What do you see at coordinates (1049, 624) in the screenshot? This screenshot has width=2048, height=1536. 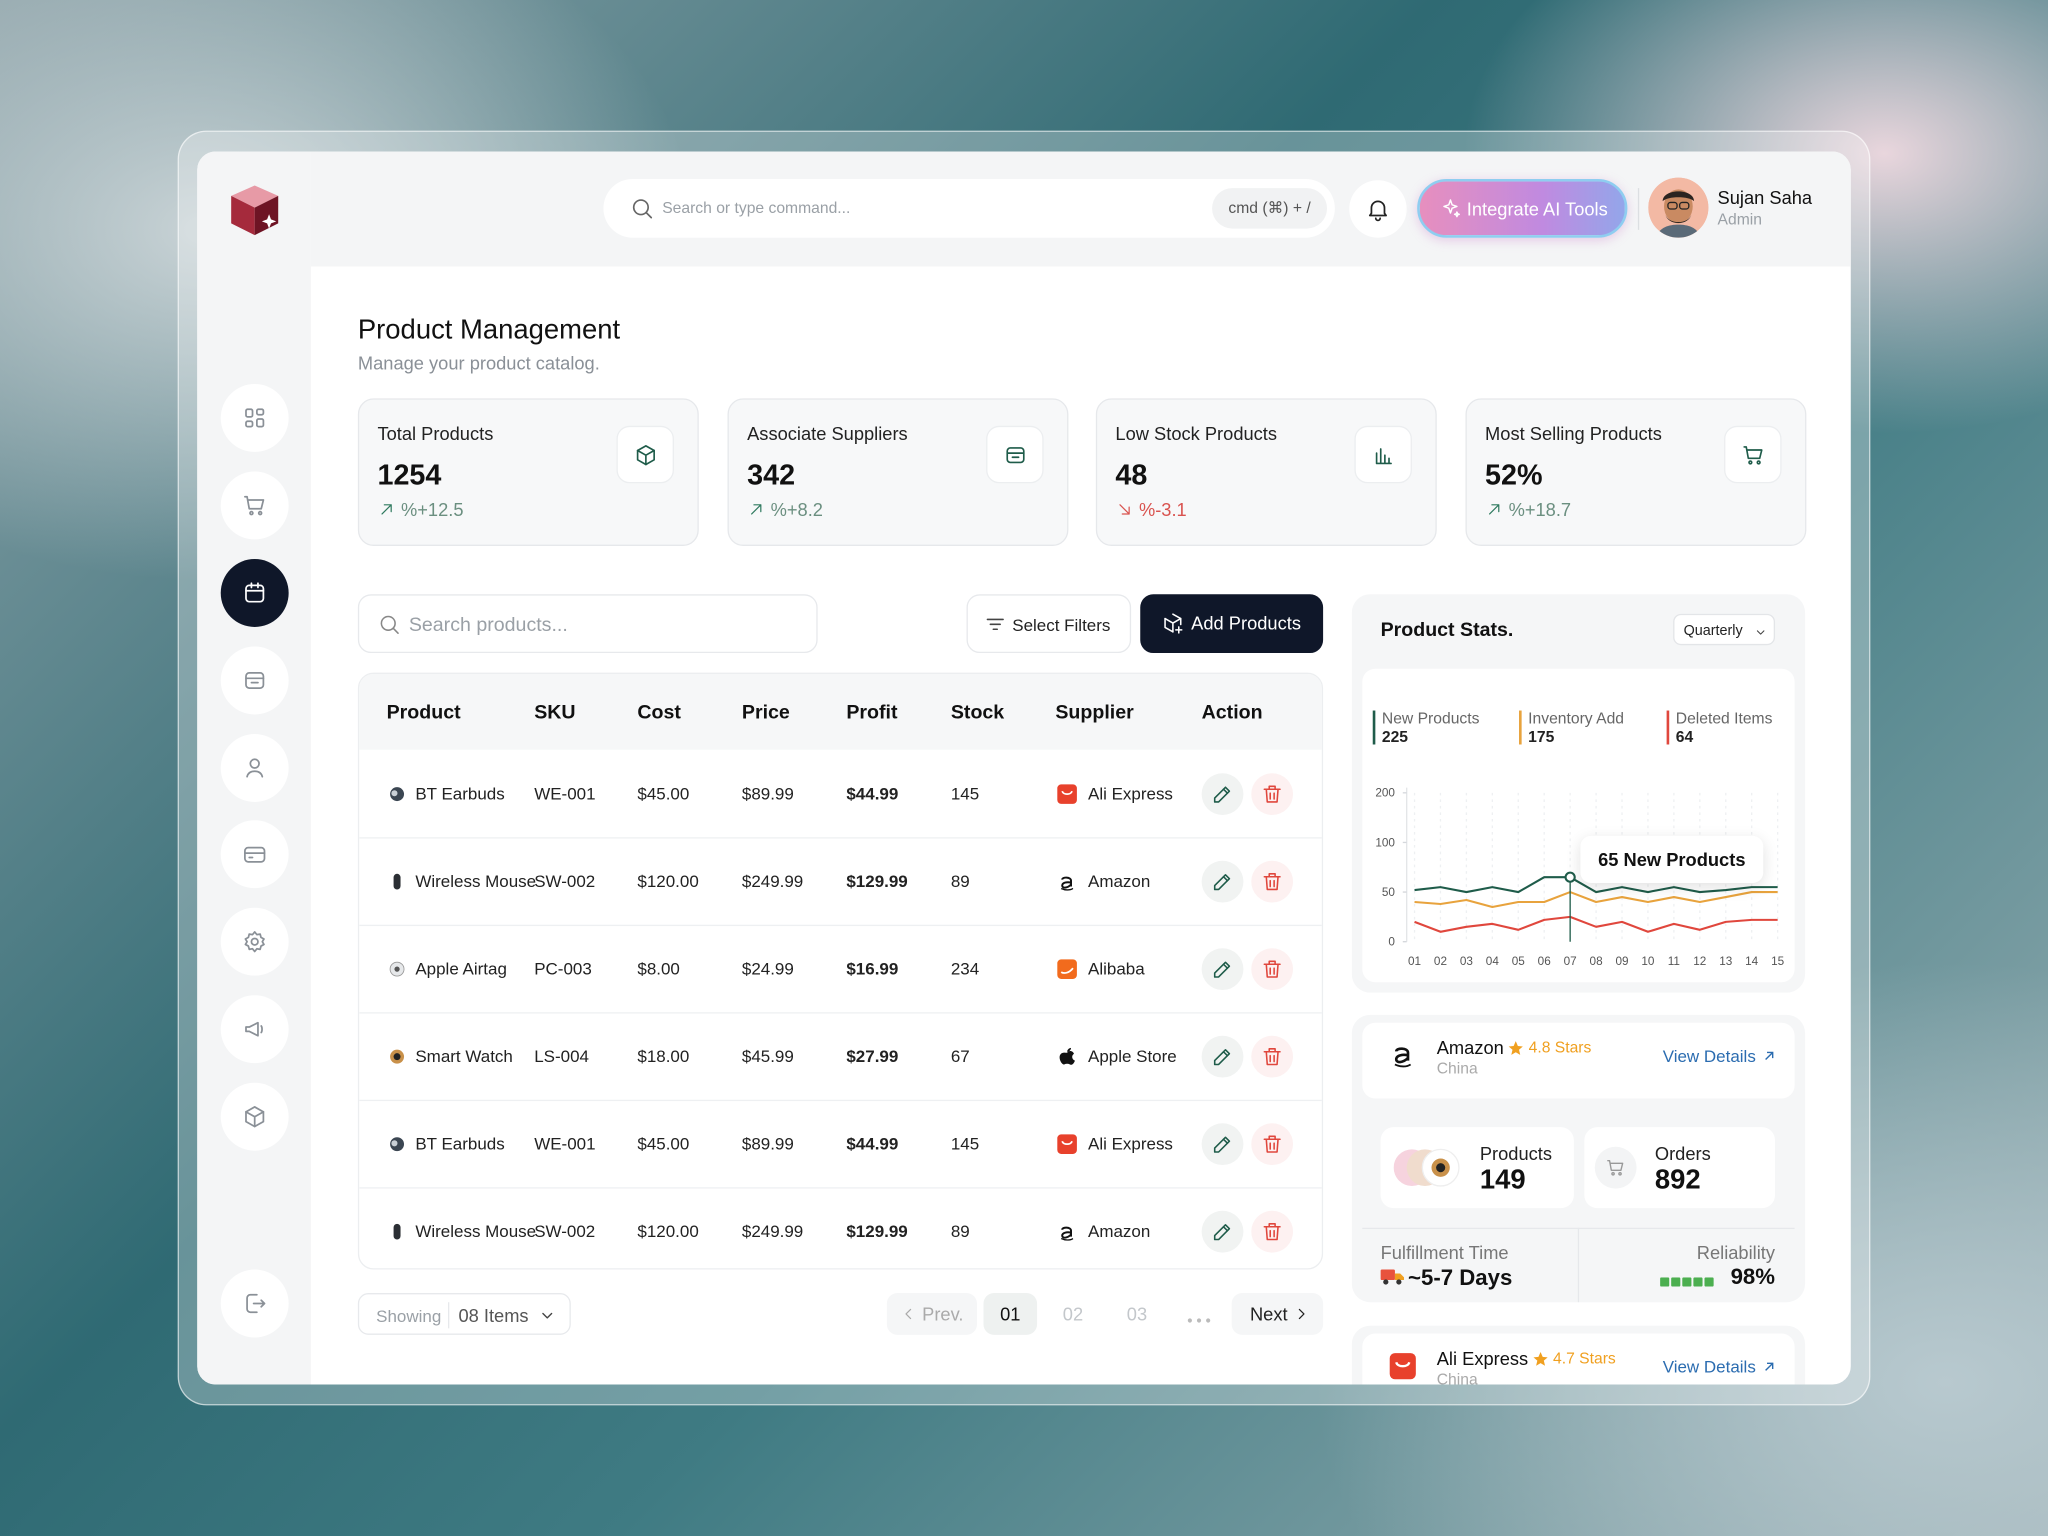 I see `filter-button: Select Filters` at bounding box center [1049, 624].